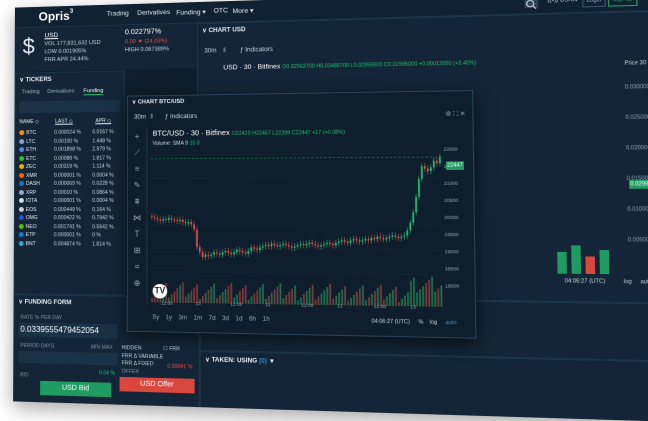  What do you see at coordinates (587, 257) in the screenshot?
I see `chart-usd-volume-bars` at bounding box center [587, 257].